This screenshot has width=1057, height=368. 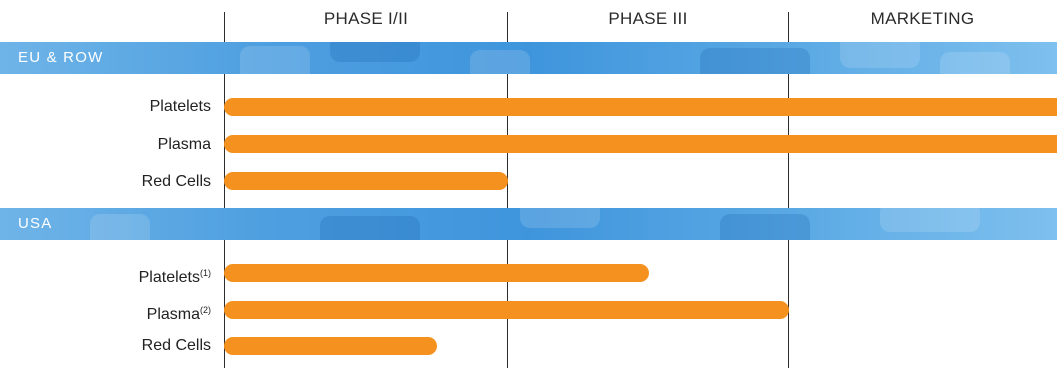 I want to click on footnote-marker: (2), so click(x=205, y=310).